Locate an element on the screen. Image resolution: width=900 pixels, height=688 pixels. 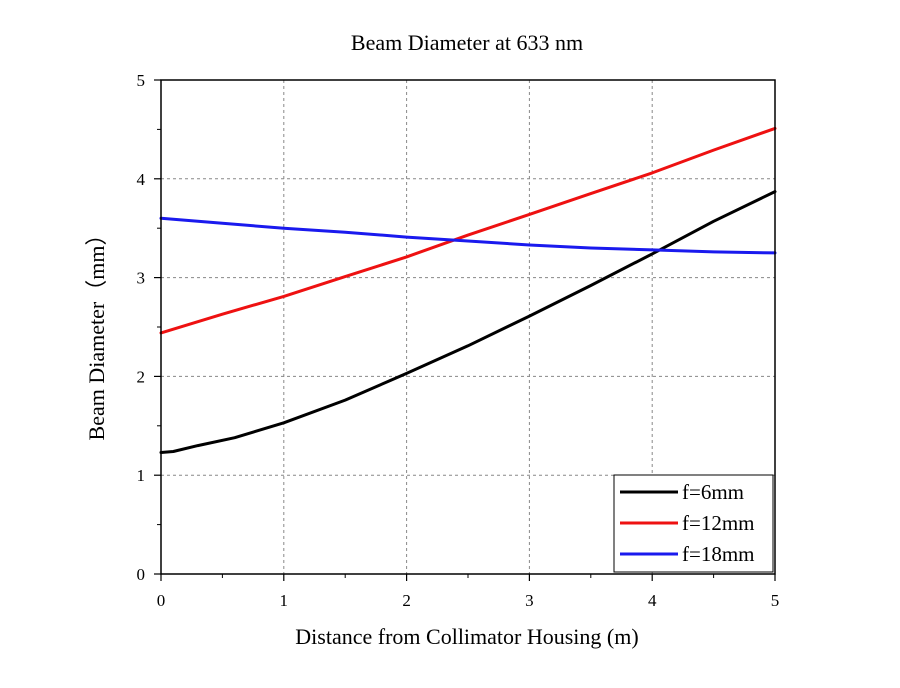
y-tick-label: 1 is located at coordinates (141, 475).